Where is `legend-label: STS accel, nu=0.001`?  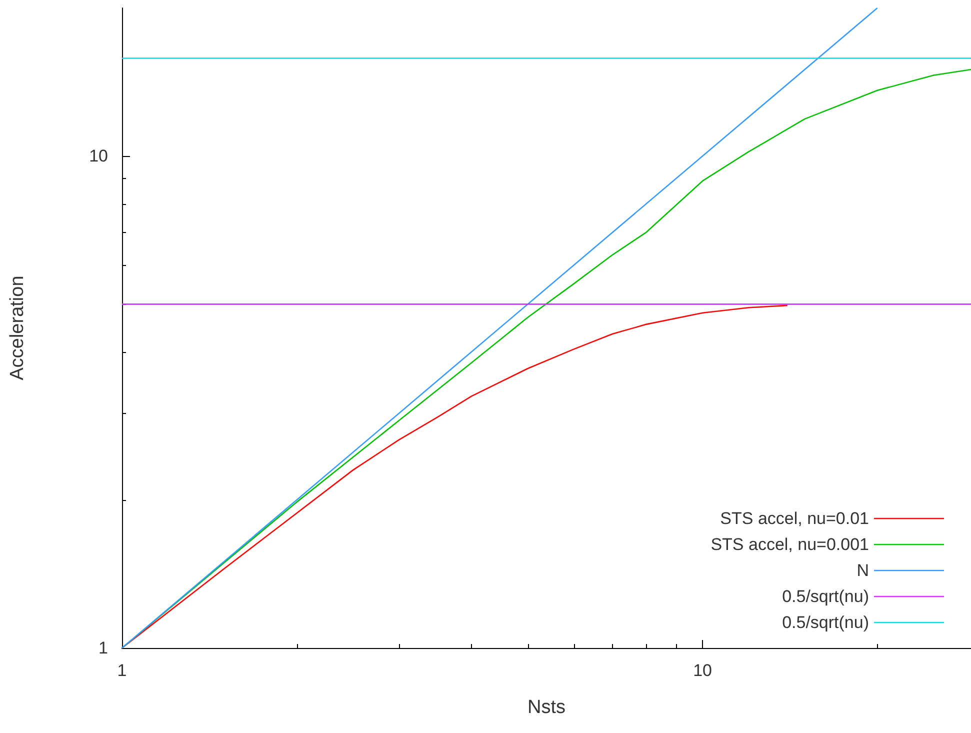 legend-label: STS accel, nu=0.001 is located at coordinates (789, 544).